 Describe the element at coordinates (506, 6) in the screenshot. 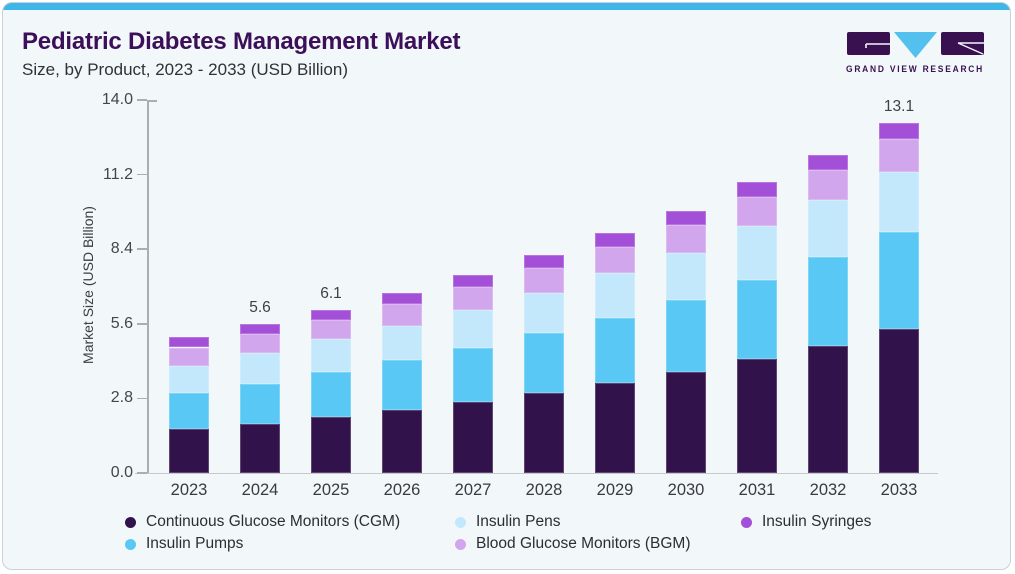

I see `card-top-accent-bar` at that location.